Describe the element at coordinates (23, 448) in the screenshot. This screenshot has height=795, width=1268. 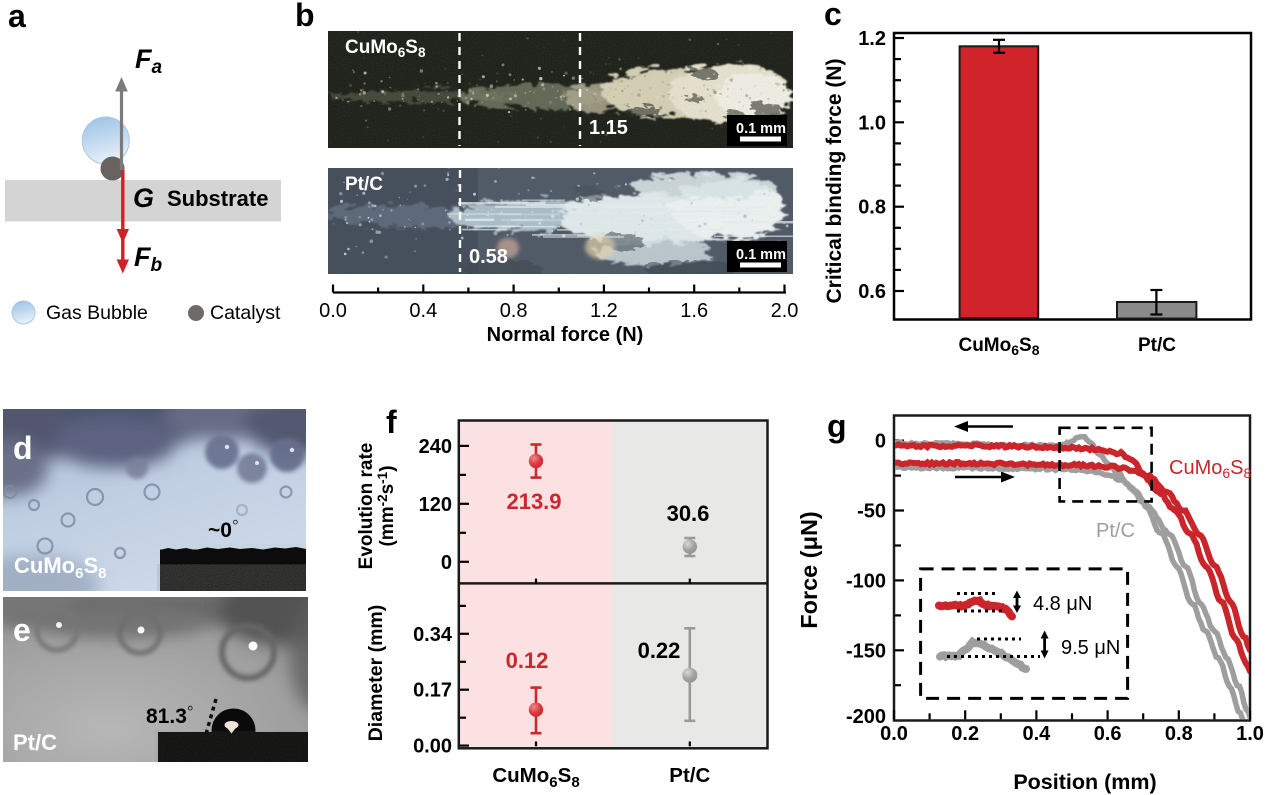
I see `svg-text: d` at that location.